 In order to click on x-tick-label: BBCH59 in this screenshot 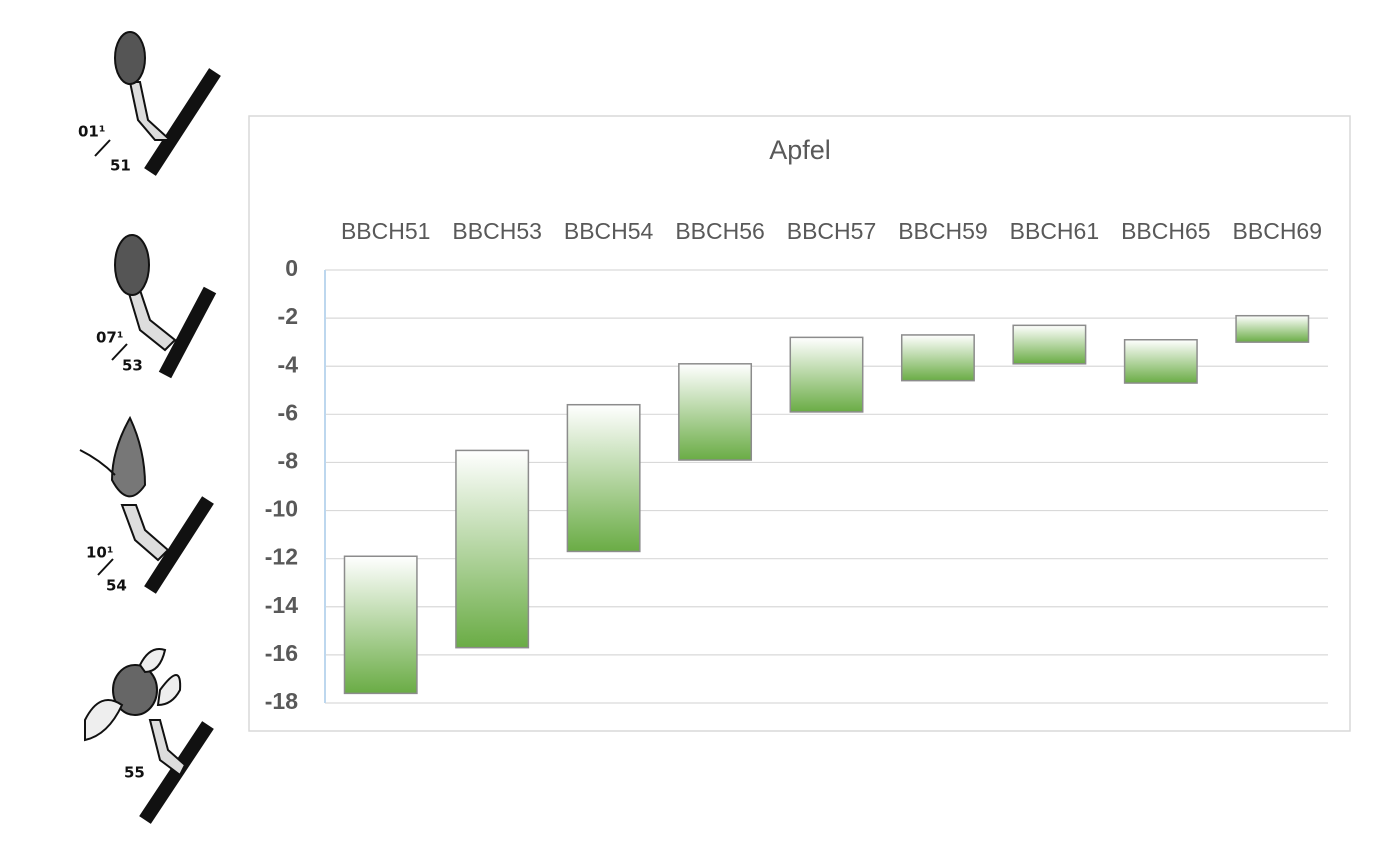, I will do `click(942, 231)`.